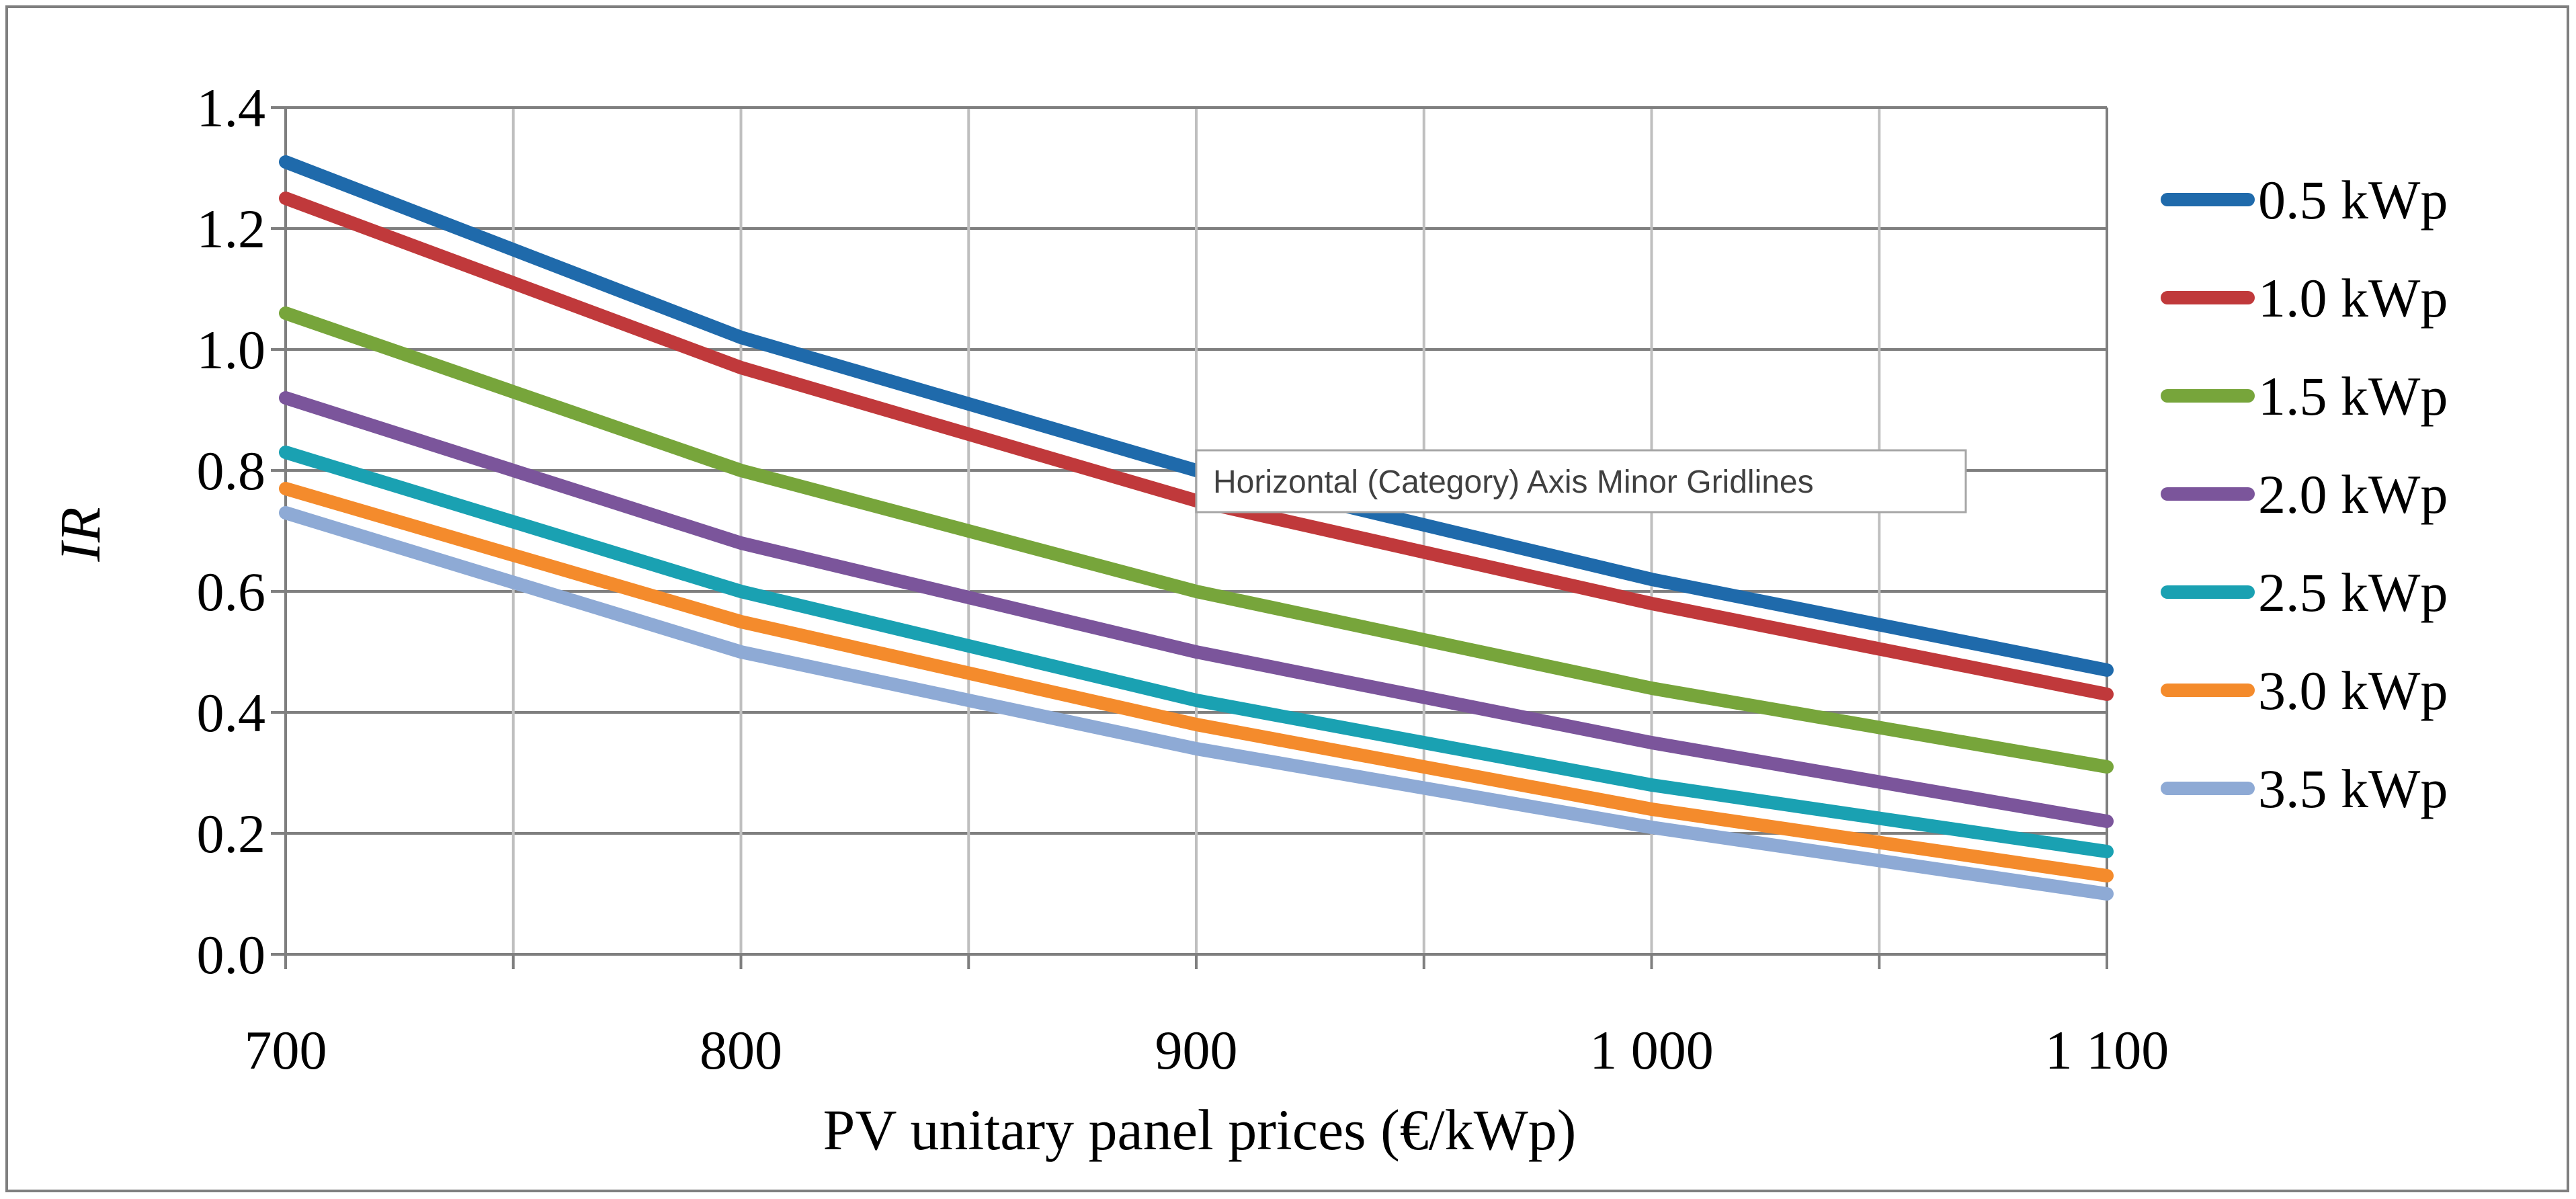 This screenshot has height=1199, width=2576. I want to click on legend-label-1-5-kwp: 1.5 kWp, so click(2353, 396).